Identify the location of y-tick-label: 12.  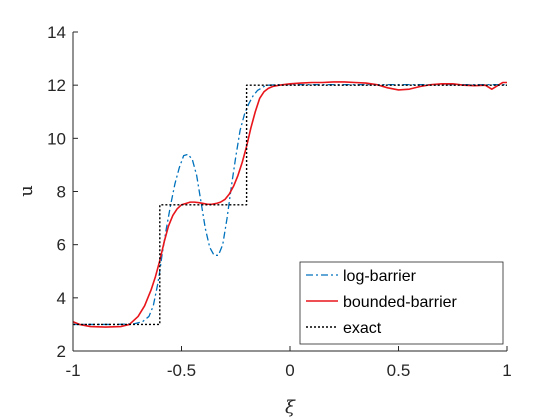
(56, 85).